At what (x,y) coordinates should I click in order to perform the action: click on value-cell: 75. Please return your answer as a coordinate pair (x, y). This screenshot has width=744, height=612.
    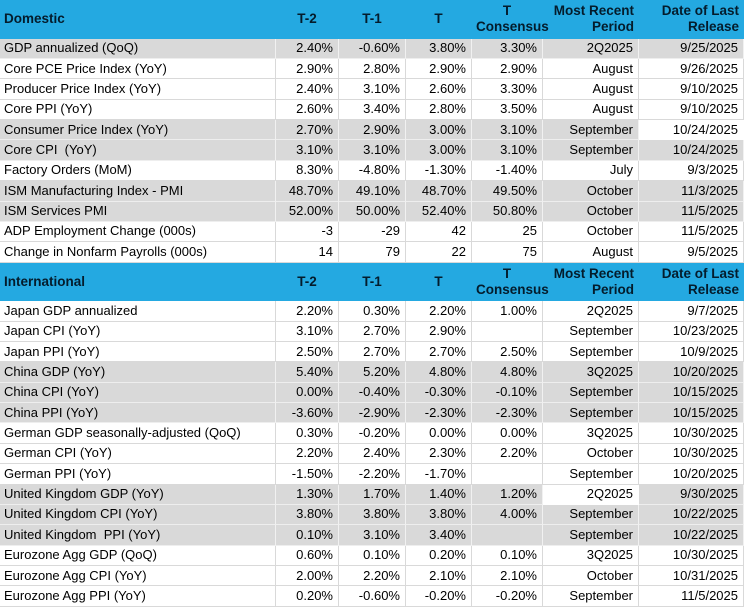
    Looking at the image, I should click on (507, 252).